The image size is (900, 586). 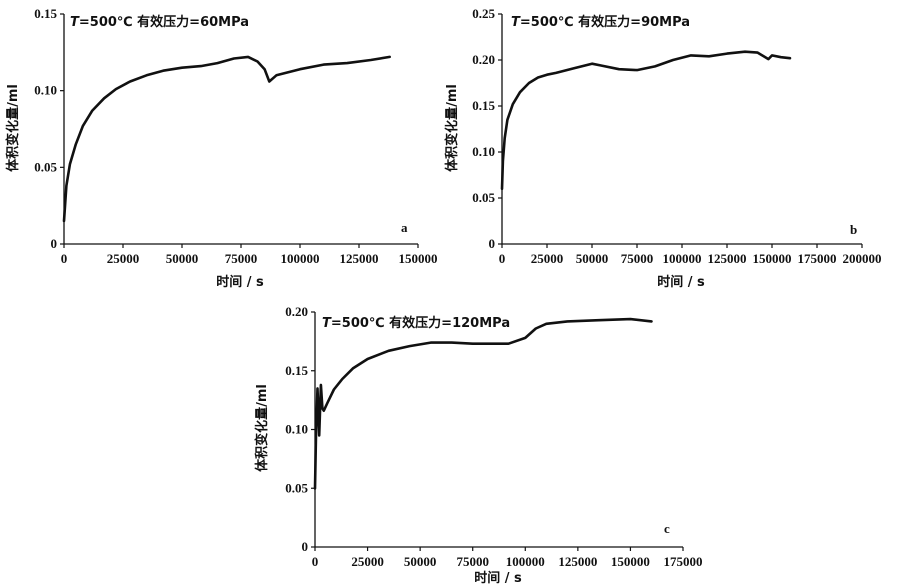 I want to click on panel-c-x-label: 时间 / s, so click(x=498, y=578).